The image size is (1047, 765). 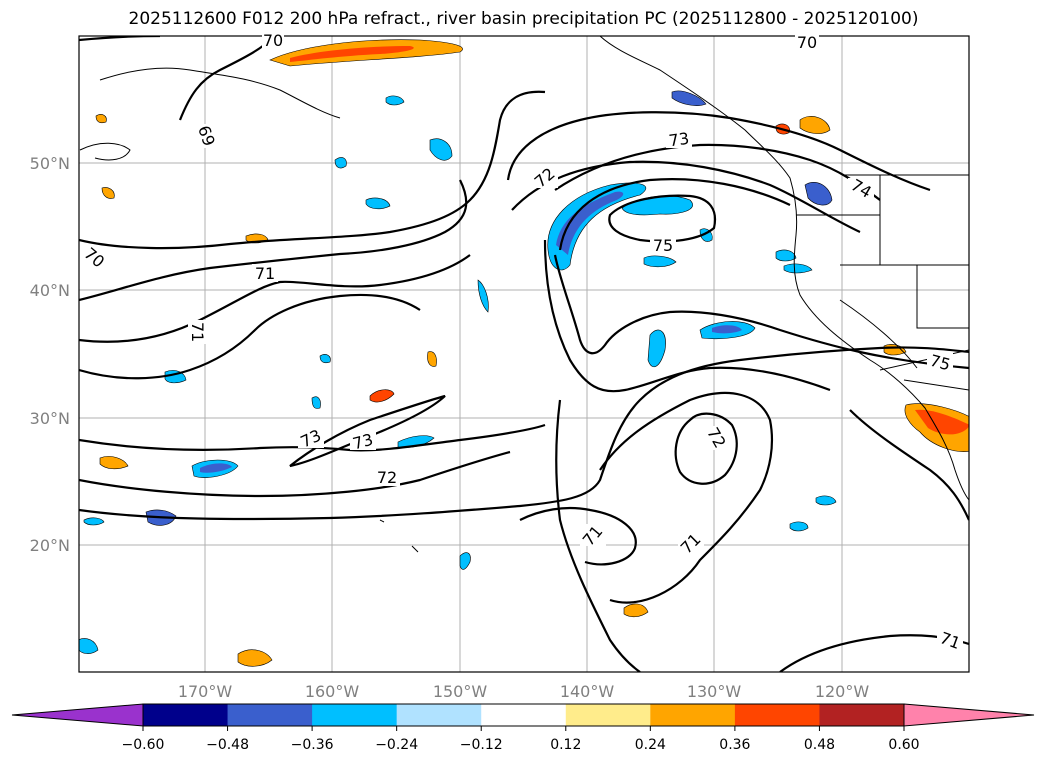 I want to click on contour-label: 72, so click(x=387, y=477).